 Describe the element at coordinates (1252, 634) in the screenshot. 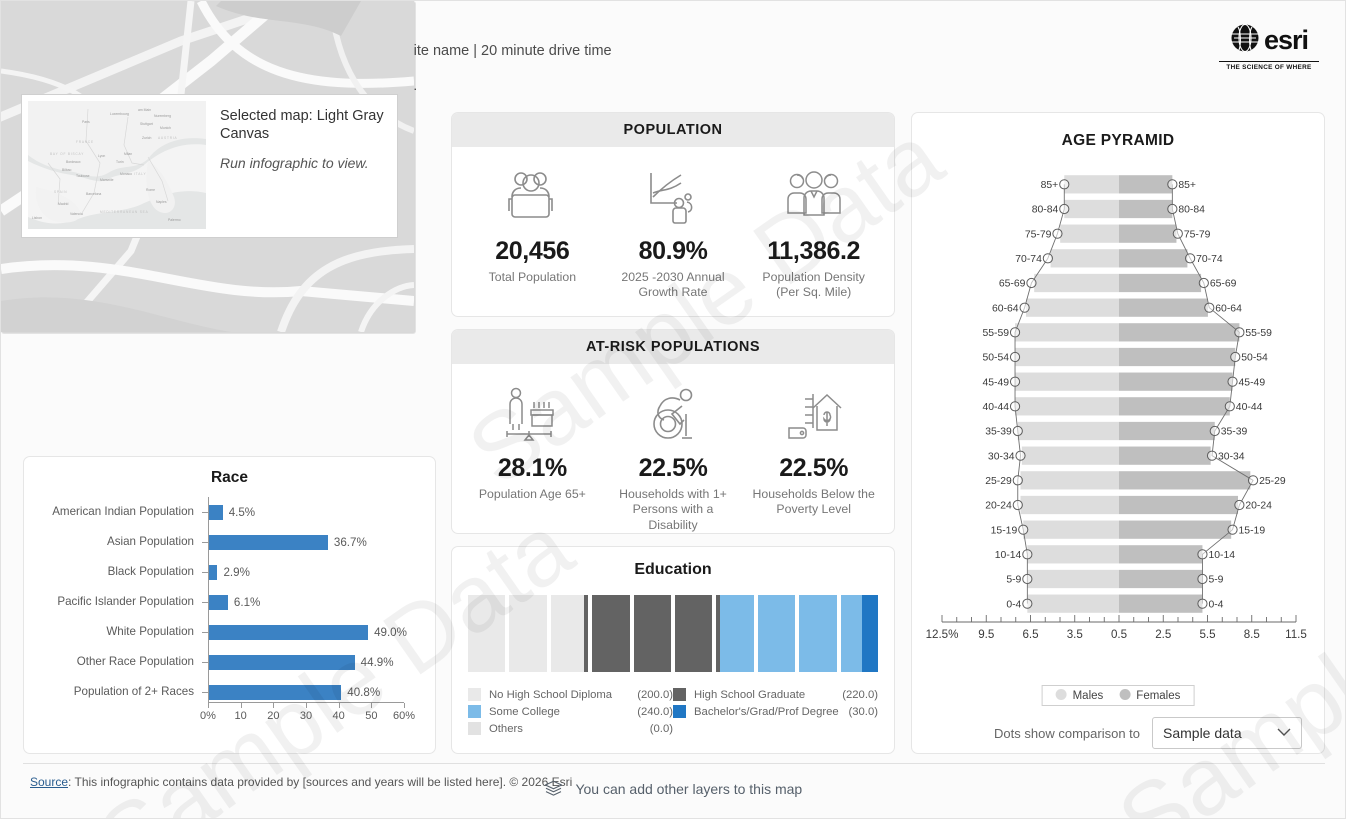

I see `pyramid-axis-tick-label: 8.5` at that location.